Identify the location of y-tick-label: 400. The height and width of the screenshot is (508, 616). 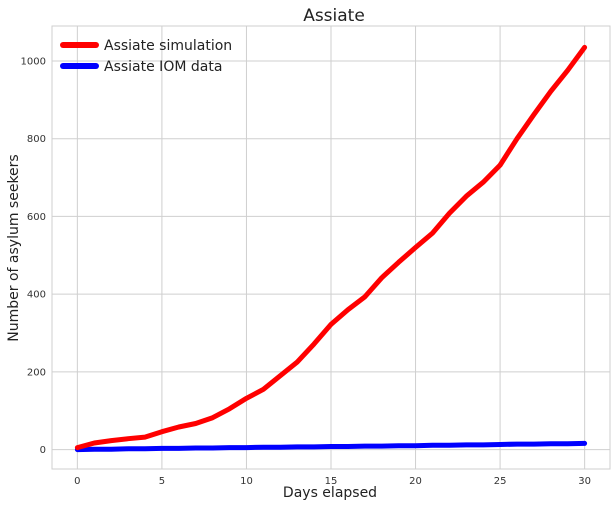
(36, 295).